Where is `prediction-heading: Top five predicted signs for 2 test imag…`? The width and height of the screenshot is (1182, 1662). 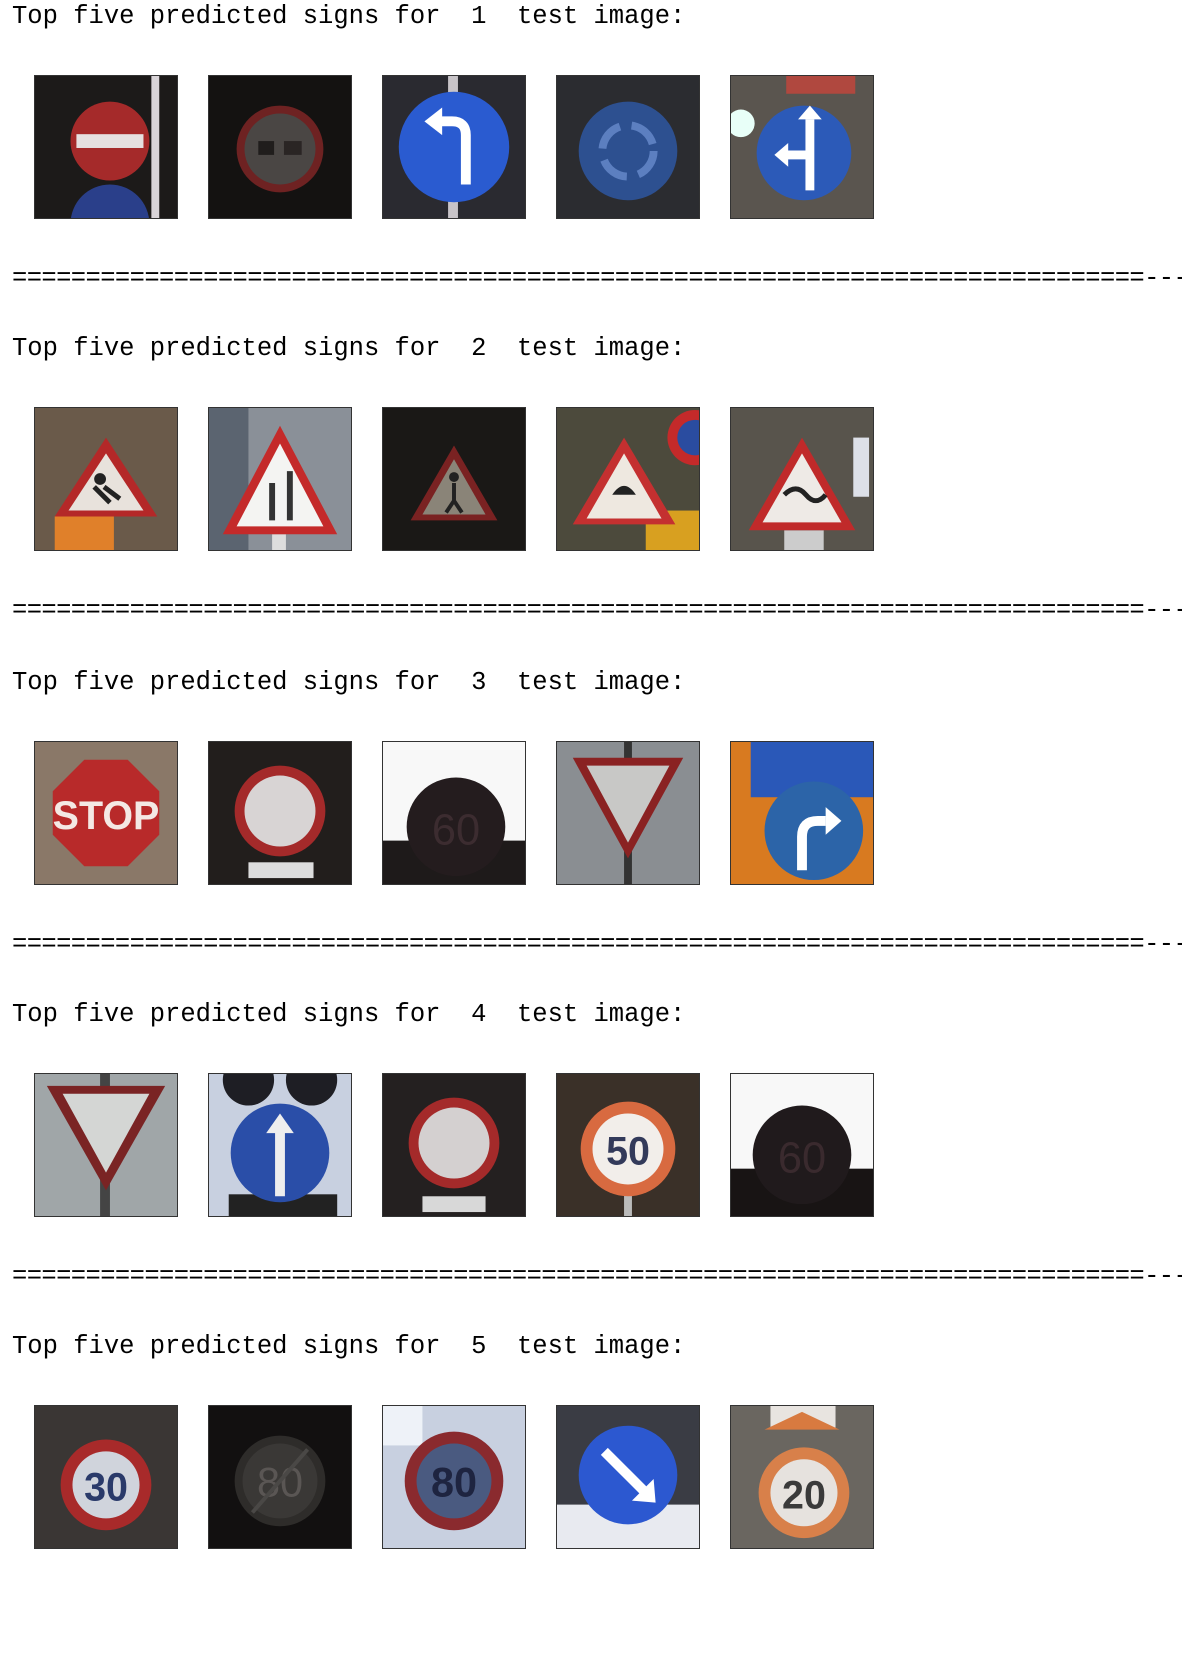 prediction-heading: Top five predicted signs for 2 test imag… is located at coordinates (349, 348).